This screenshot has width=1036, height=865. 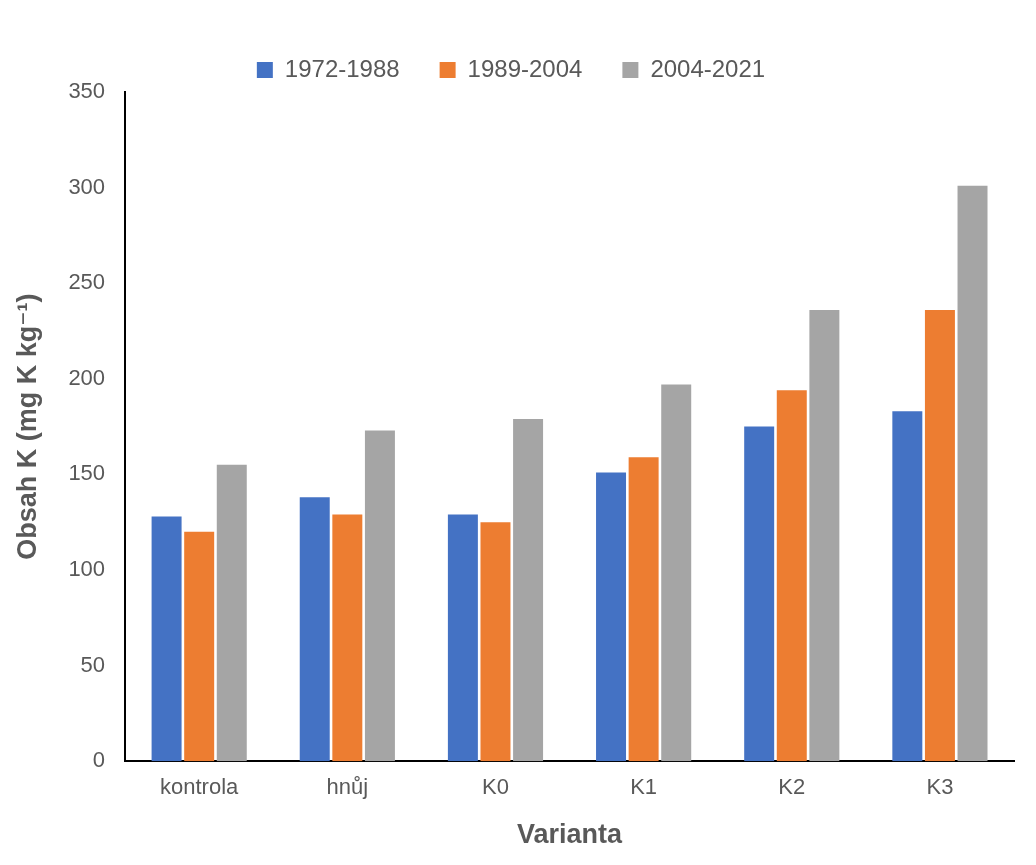 I want to click on x-tick-label: hnůj, so click(x=347, y=787).